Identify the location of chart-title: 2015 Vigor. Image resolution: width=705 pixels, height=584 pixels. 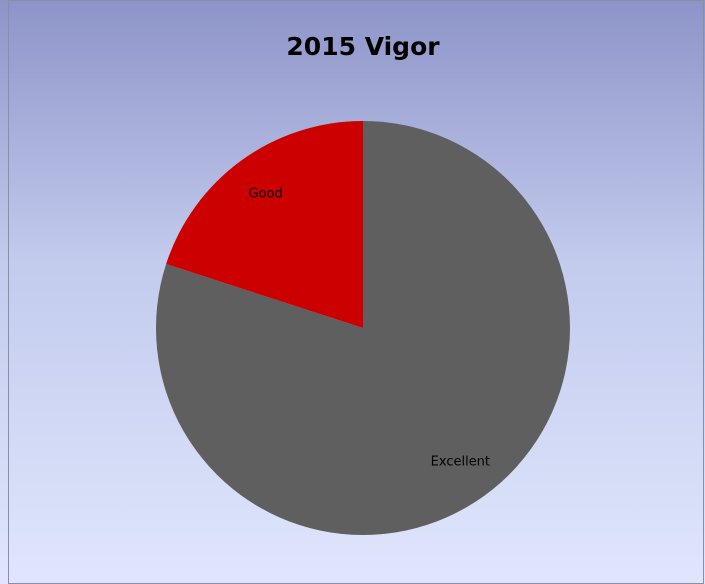
(363, 46).